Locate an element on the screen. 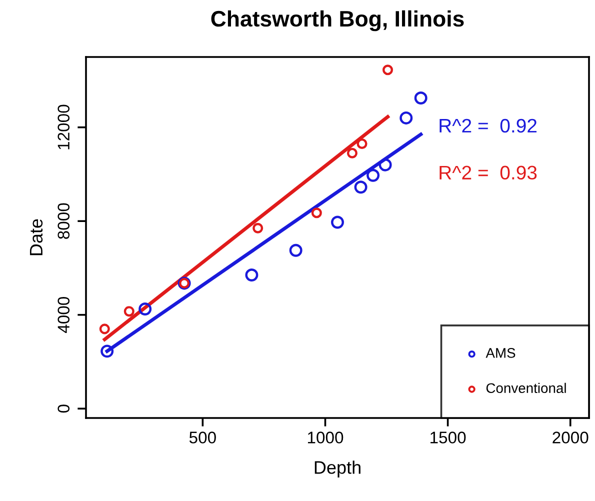 This screenshot has width=595, height=501. x-tick-label: 500 is located at coordinates (202, 438).